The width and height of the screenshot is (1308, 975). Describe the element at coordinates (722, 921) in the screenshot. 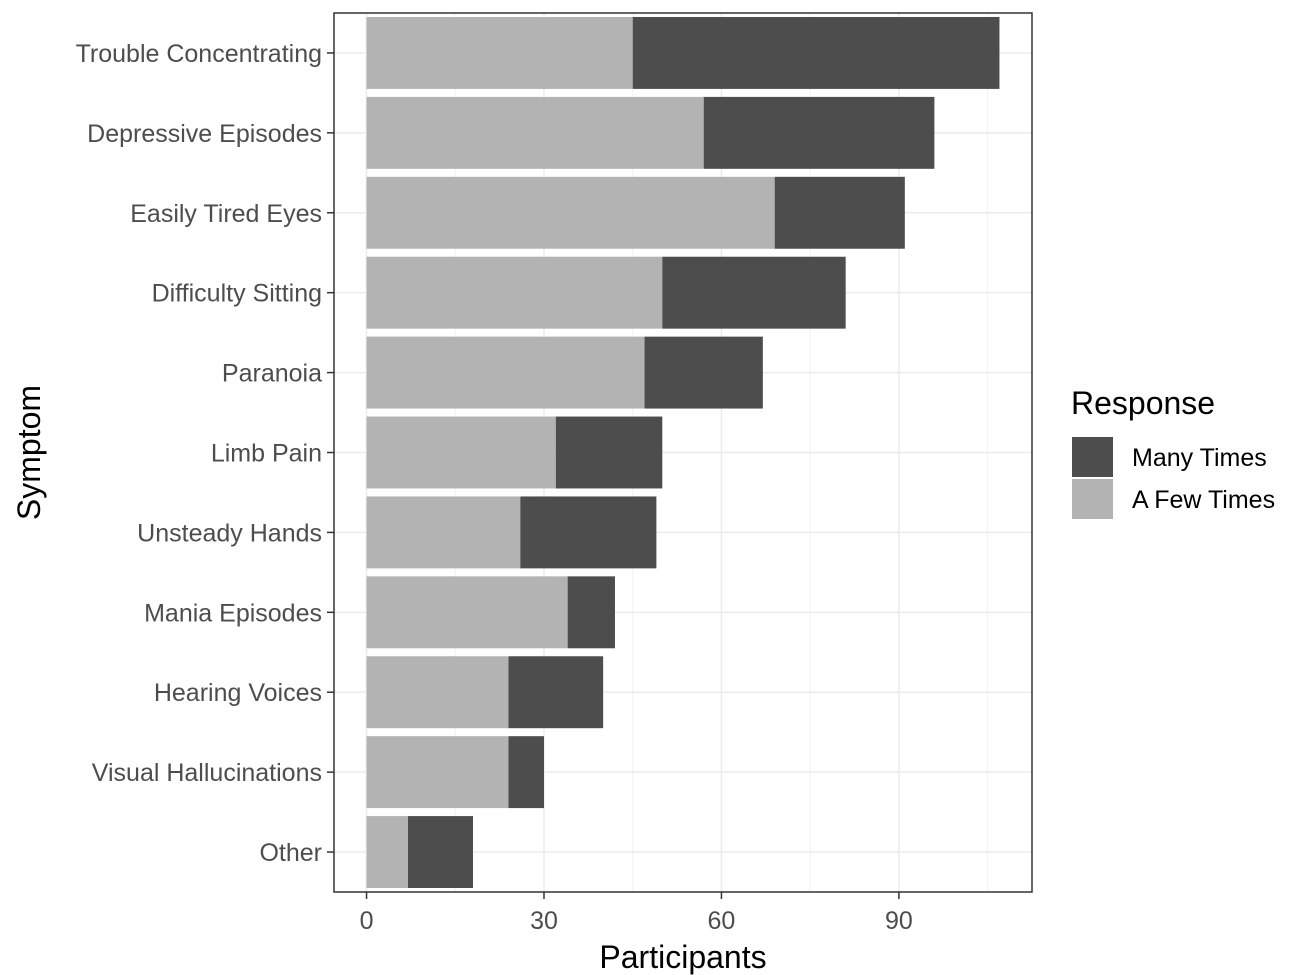

I see `x-tick-label: 60` at that location.